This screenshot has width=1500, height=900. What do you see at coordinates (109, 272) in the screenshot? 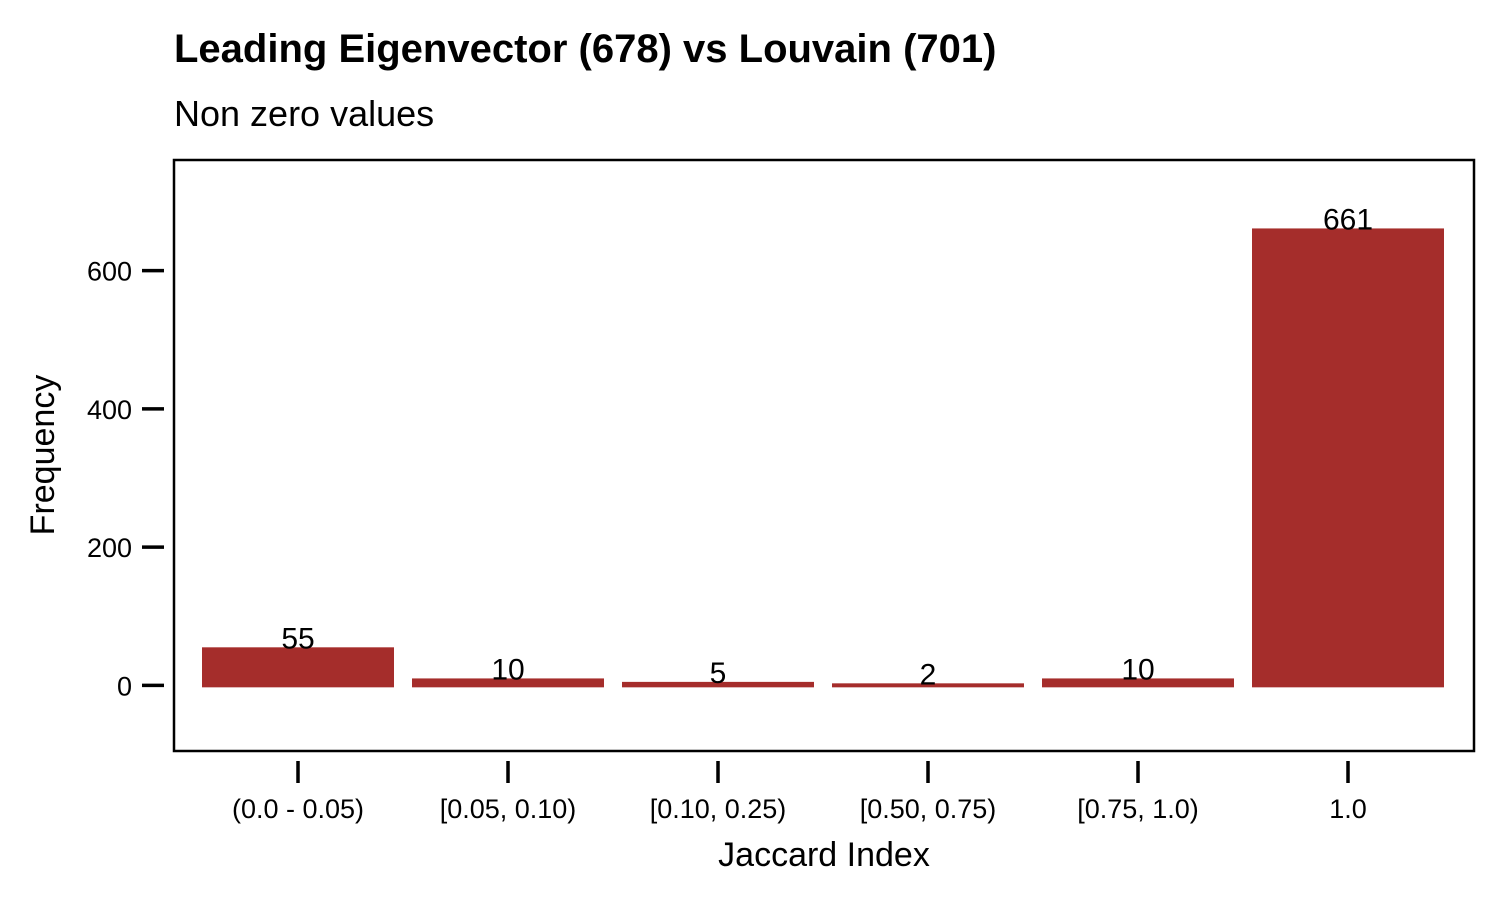
I see `y-tick-label: 600` at bounding box center [109, 272].